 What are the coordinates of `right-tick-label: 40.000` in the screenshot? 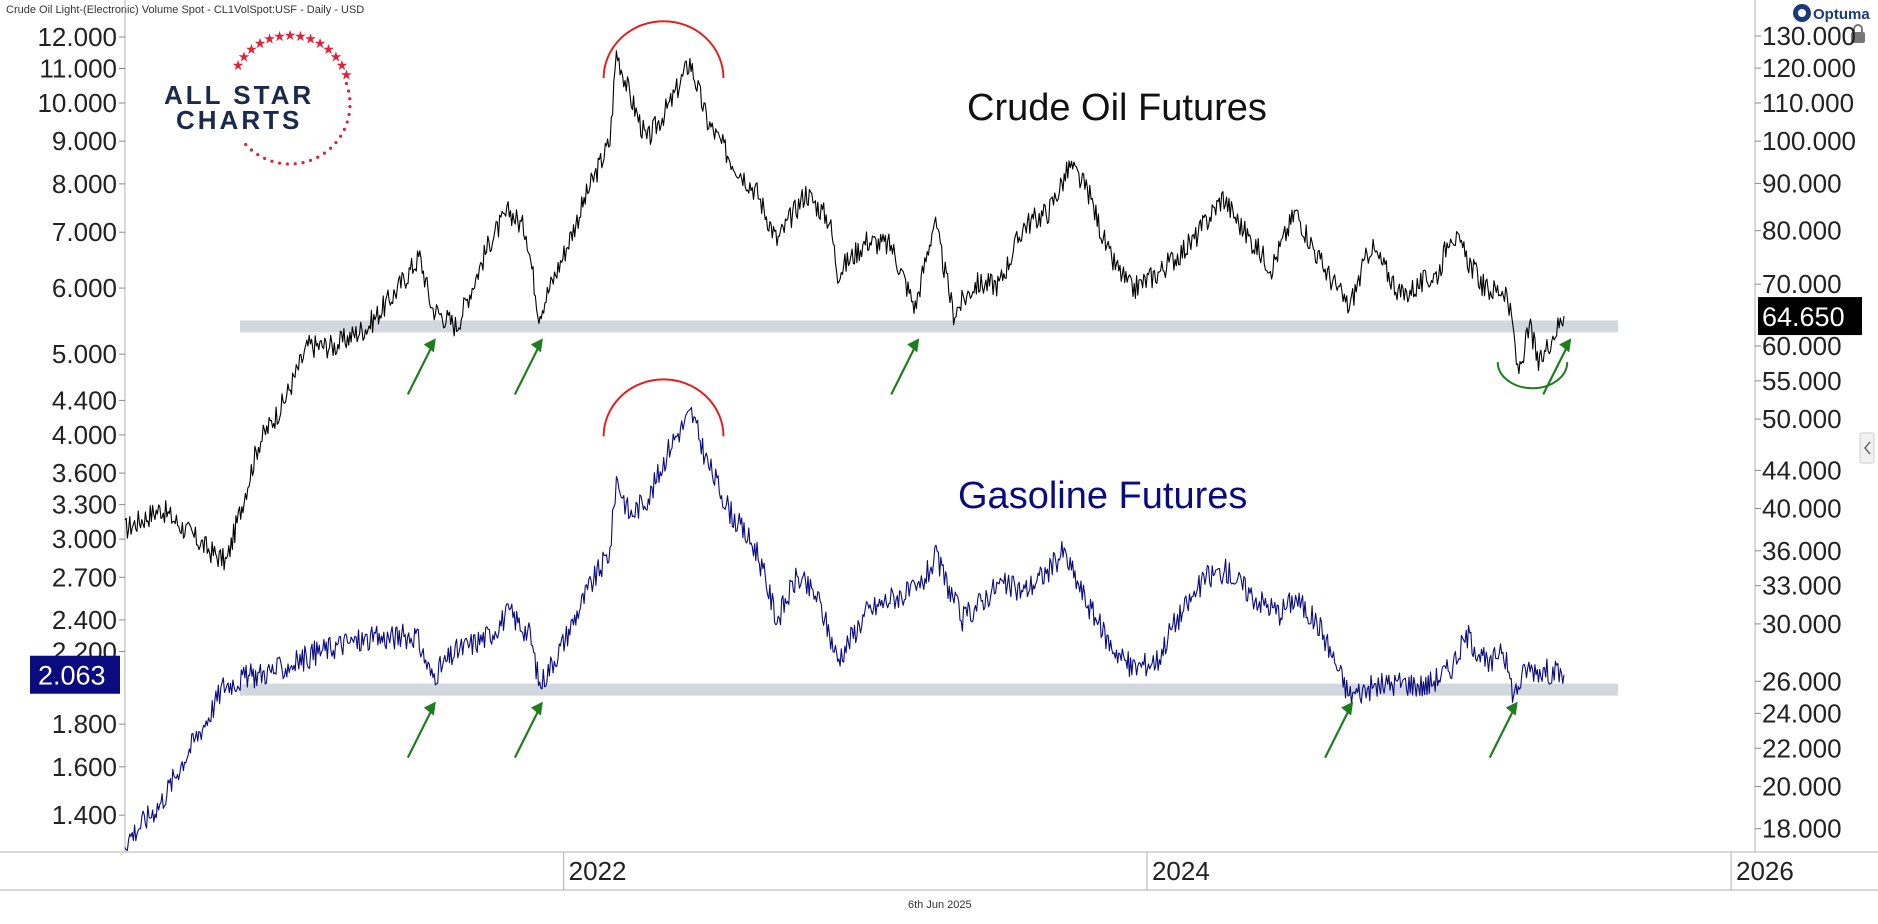 It's located at (1802, 509).